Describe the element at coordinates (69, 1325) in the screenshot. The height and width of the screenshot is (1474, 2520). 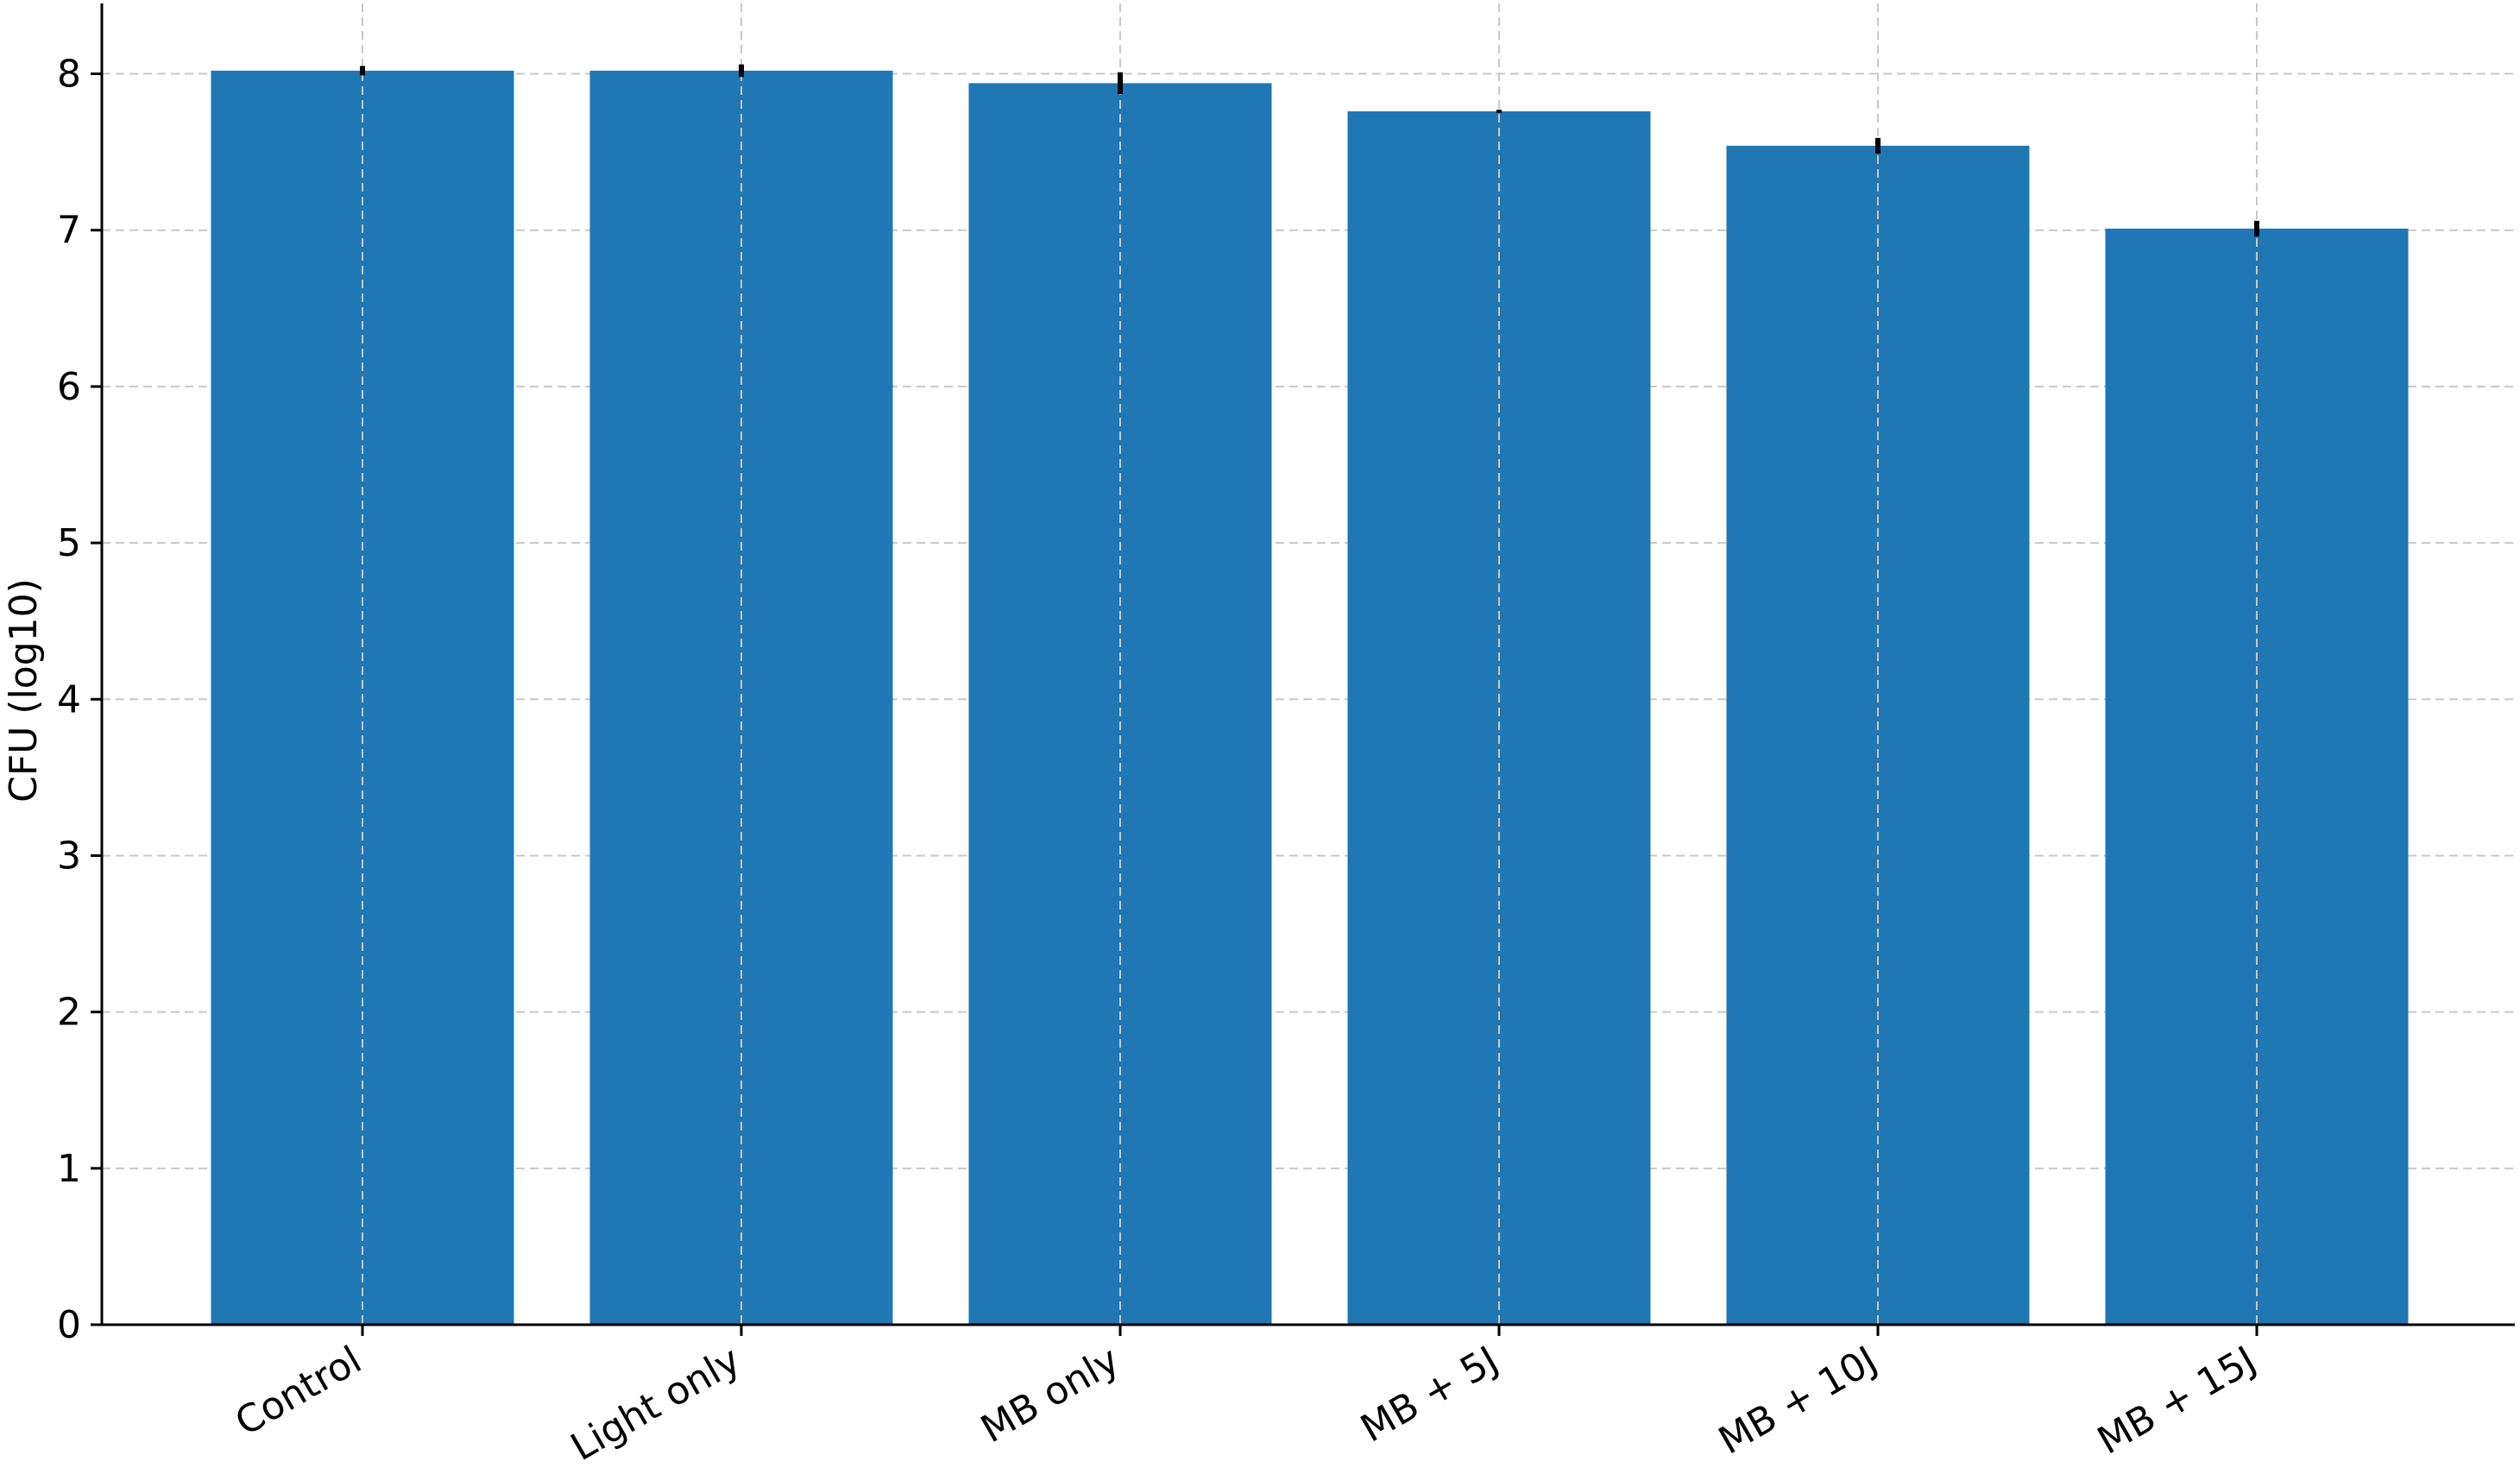
I see `y-tick-label: 0` at that location.